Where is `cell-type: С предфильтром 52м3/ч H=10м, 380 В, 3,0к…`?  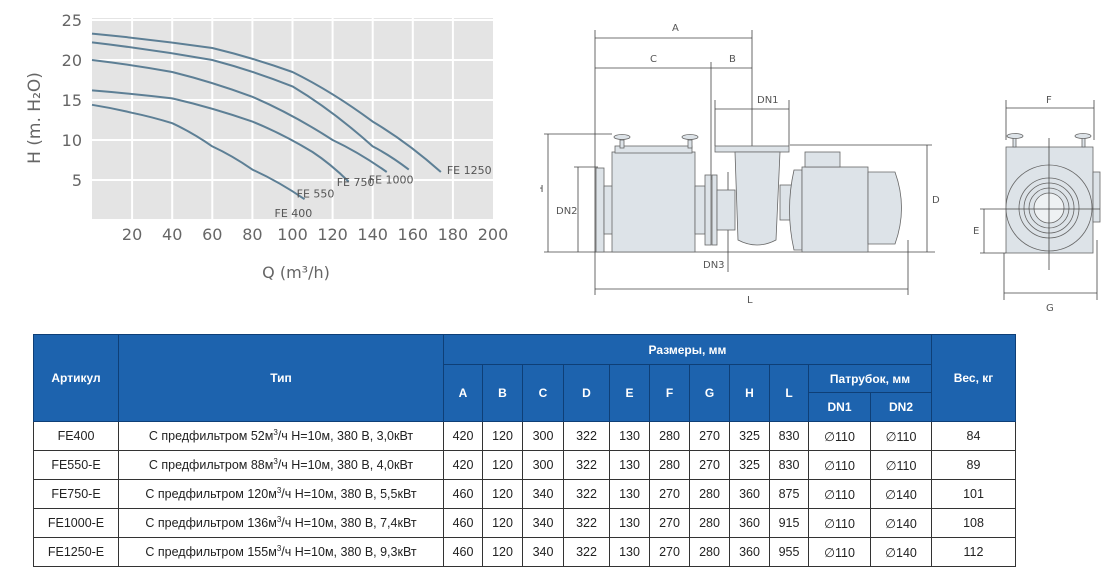
cell-type: С предфильтром 52м3/ч H=10м, 380 В, 3,0к… is located at coordinates (281, 436).